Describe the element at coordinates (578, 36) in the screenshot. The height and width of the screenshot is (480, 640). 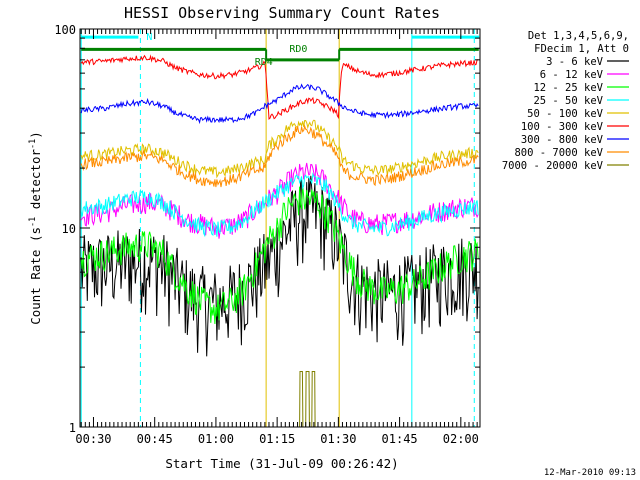
I see `legend-header-line: Det 1,3,4,5,6,9,` at that location.